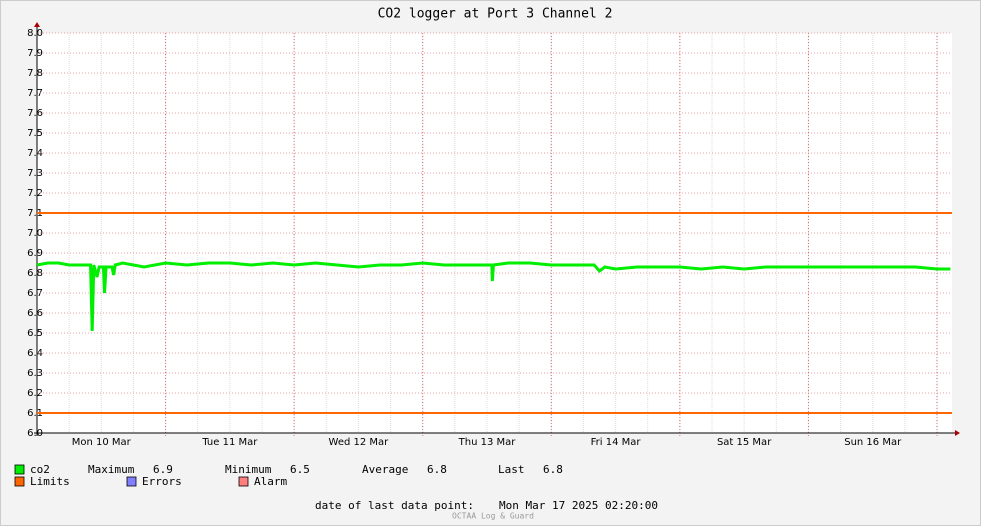 Image resolution: width=981 pixels, height=526 pixels. Describe the element at coordinates (616, 442) in the screenshot. I see `x-tick-label: Fri 14 Mar` at that location.